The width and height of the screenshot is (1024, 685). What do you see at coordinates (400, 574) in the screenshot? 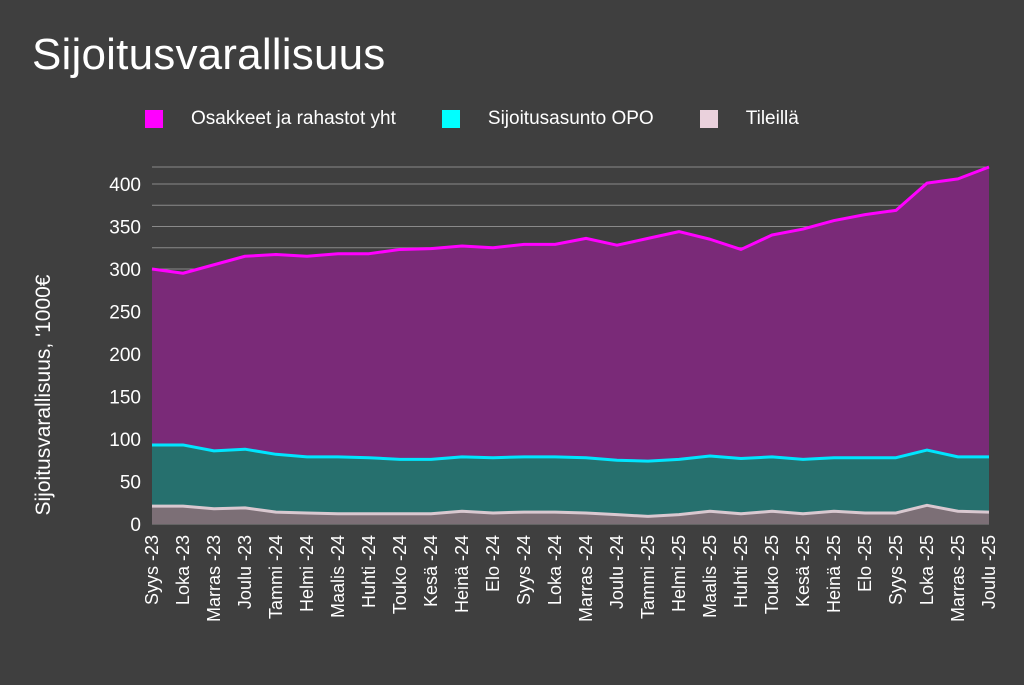
I see `x-tick-label: Touko -24` at bounding box center [400, 574].